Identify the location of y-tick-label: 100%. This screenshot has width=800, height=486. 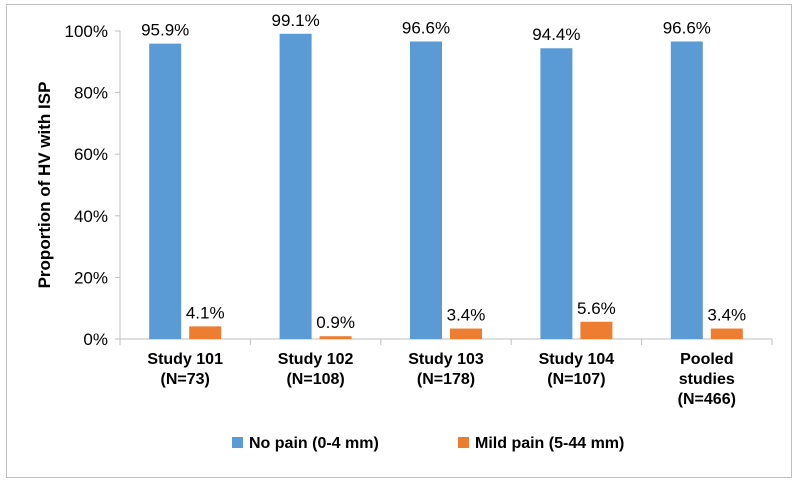
(86, 31).